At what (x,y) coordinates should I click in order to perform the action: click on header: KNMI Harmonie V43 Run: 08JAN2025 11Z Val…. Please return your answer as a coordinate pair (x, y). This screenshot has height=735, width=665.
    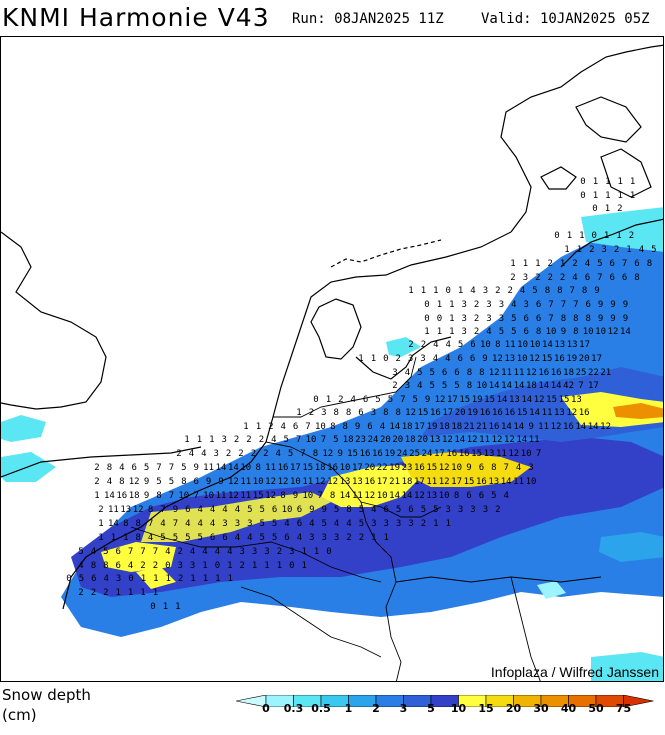
    Looking at the image, I should click on (332, 18).